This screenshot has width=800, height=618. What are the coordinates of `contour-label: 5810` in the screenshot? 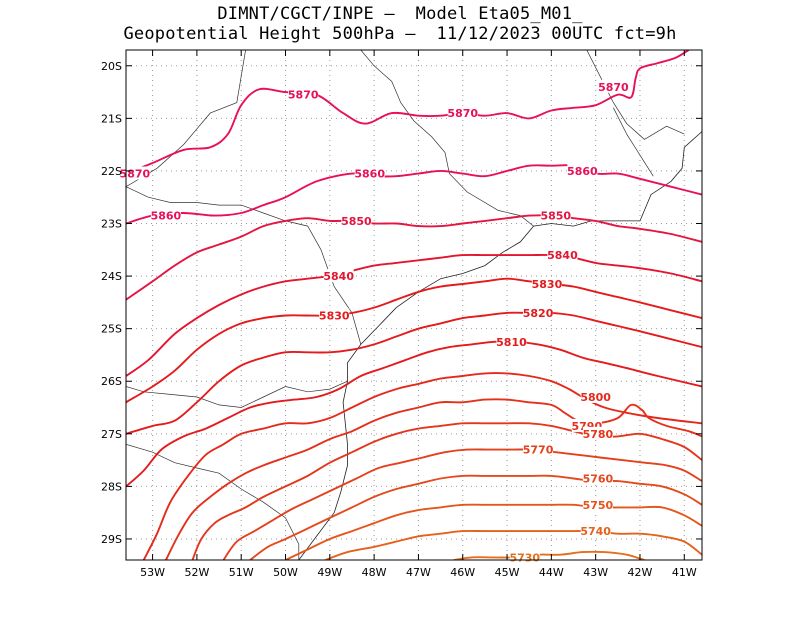 It's located at (511, 342).